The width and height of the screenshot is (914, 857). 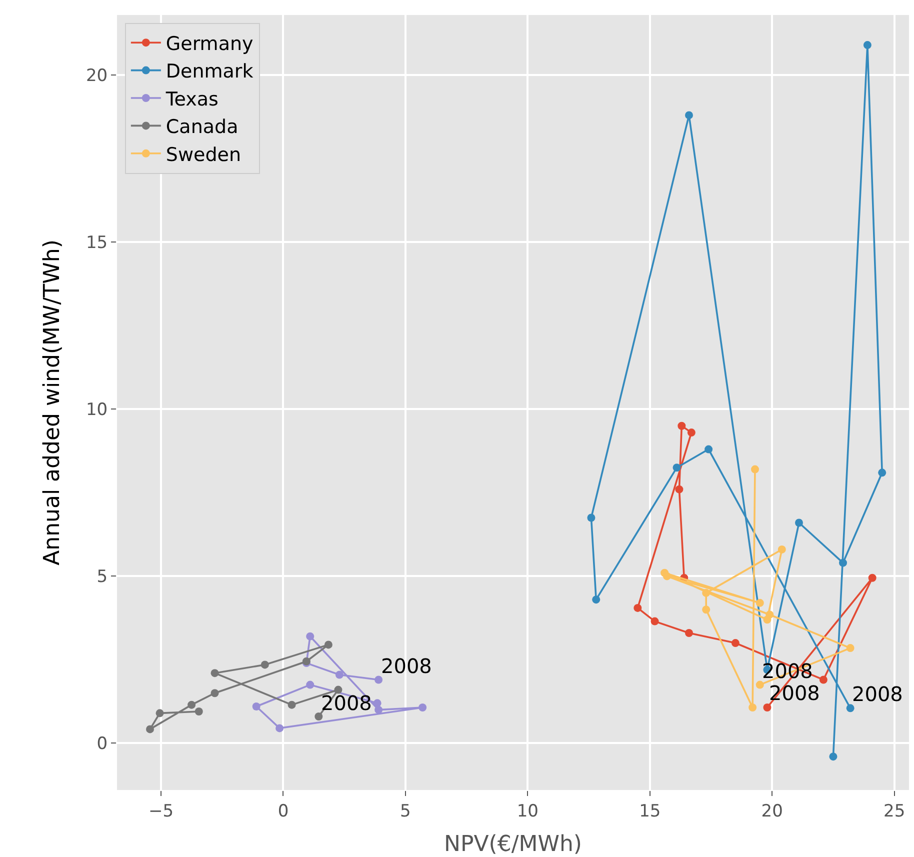 What do you see at coordinates (202, 127) in the screenshot?
I see `legend-label: Canada` at bounding box center [202, 127].